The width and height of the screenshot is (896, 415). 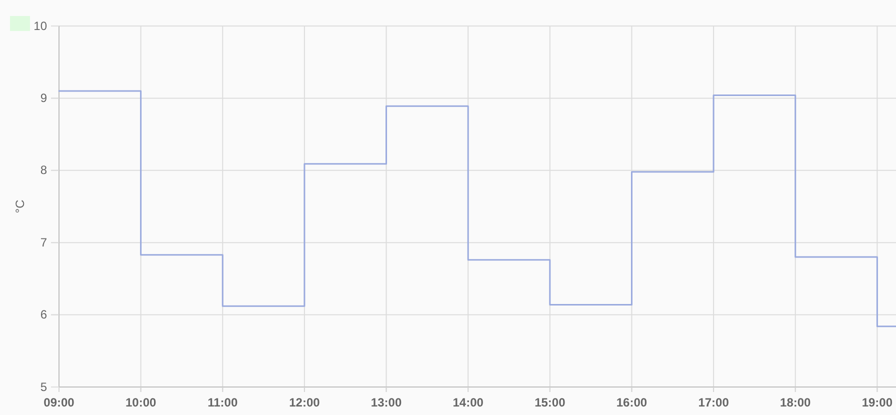 What do you see at coordinates (44, 98) in the screenshot?
I see `y-tick-label: 9` at bounding box center [44, 98].